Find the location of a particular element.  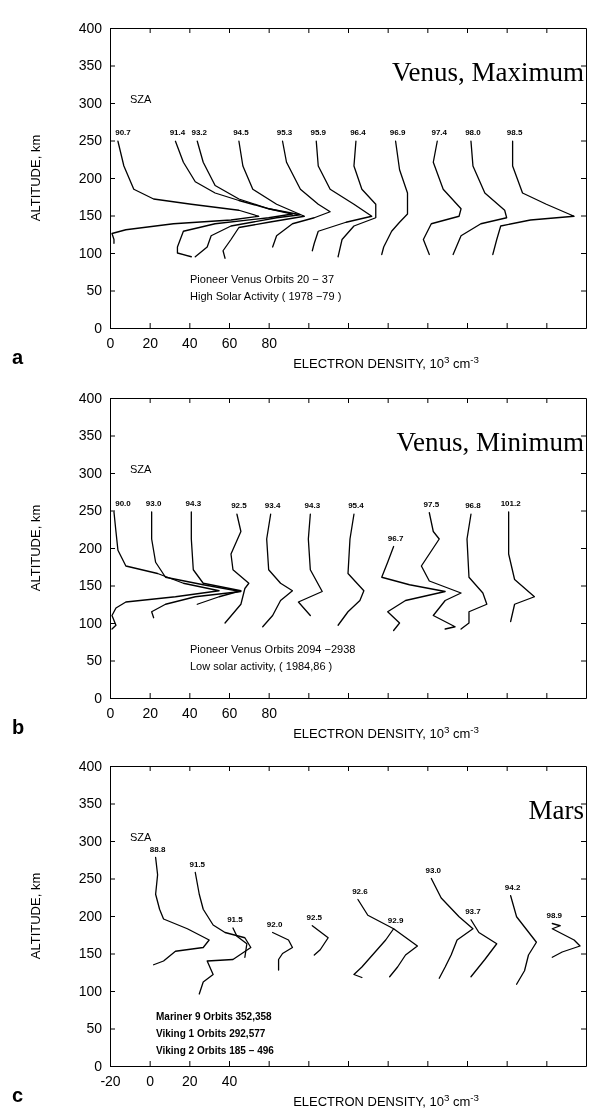

annotation: Mariner 9 Orbits 352,358 is located at coordinates (214, 1016).